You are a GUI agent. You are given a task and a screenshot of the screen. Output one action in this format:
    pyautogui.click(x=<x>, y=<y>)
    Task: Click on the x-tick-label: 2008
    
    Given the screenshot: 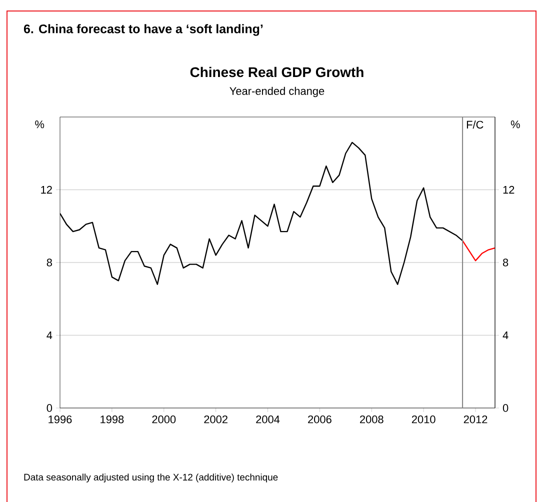 What is the action you would take?
    pyautogui.click(x=372, y=420)
    